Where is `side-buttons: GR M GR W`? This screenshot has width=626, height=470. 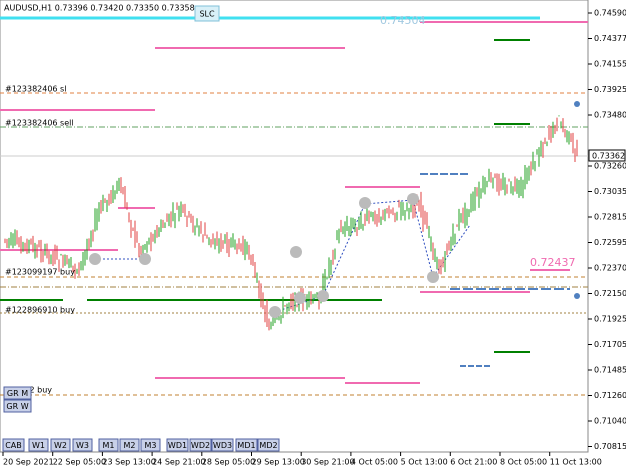
side-buttons: GR M GR W is located at coordinates (17, 399).